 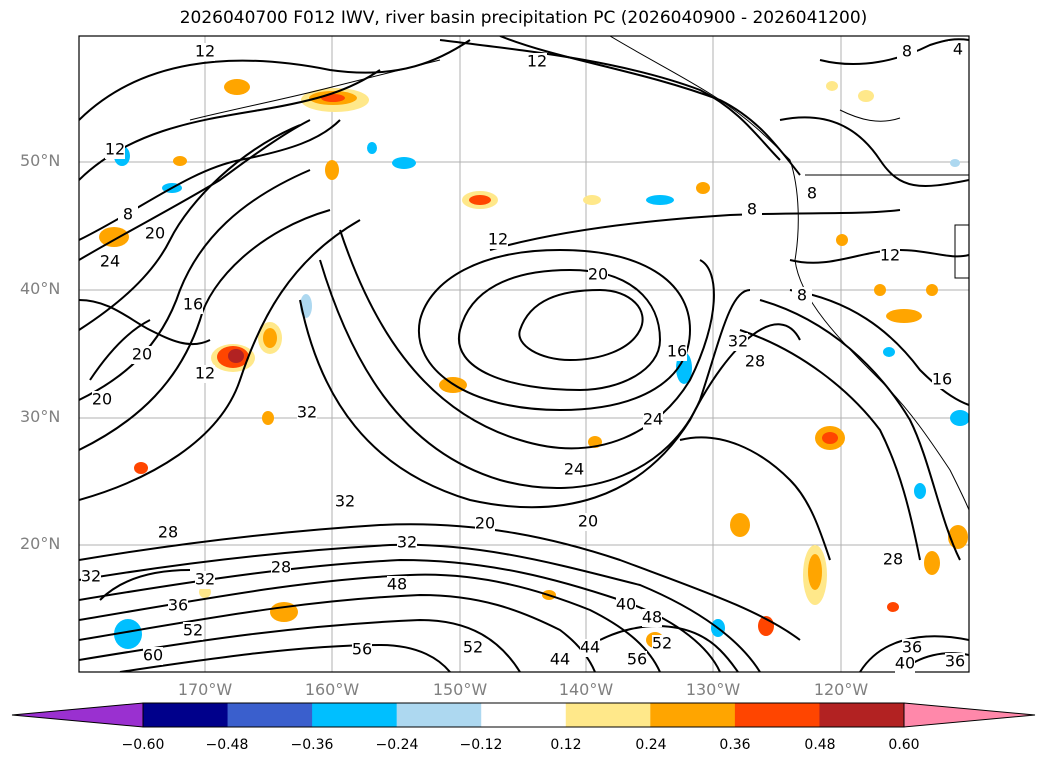 I want to click on colorbar-tick-label: −0.24, so click(x=397, y=745).